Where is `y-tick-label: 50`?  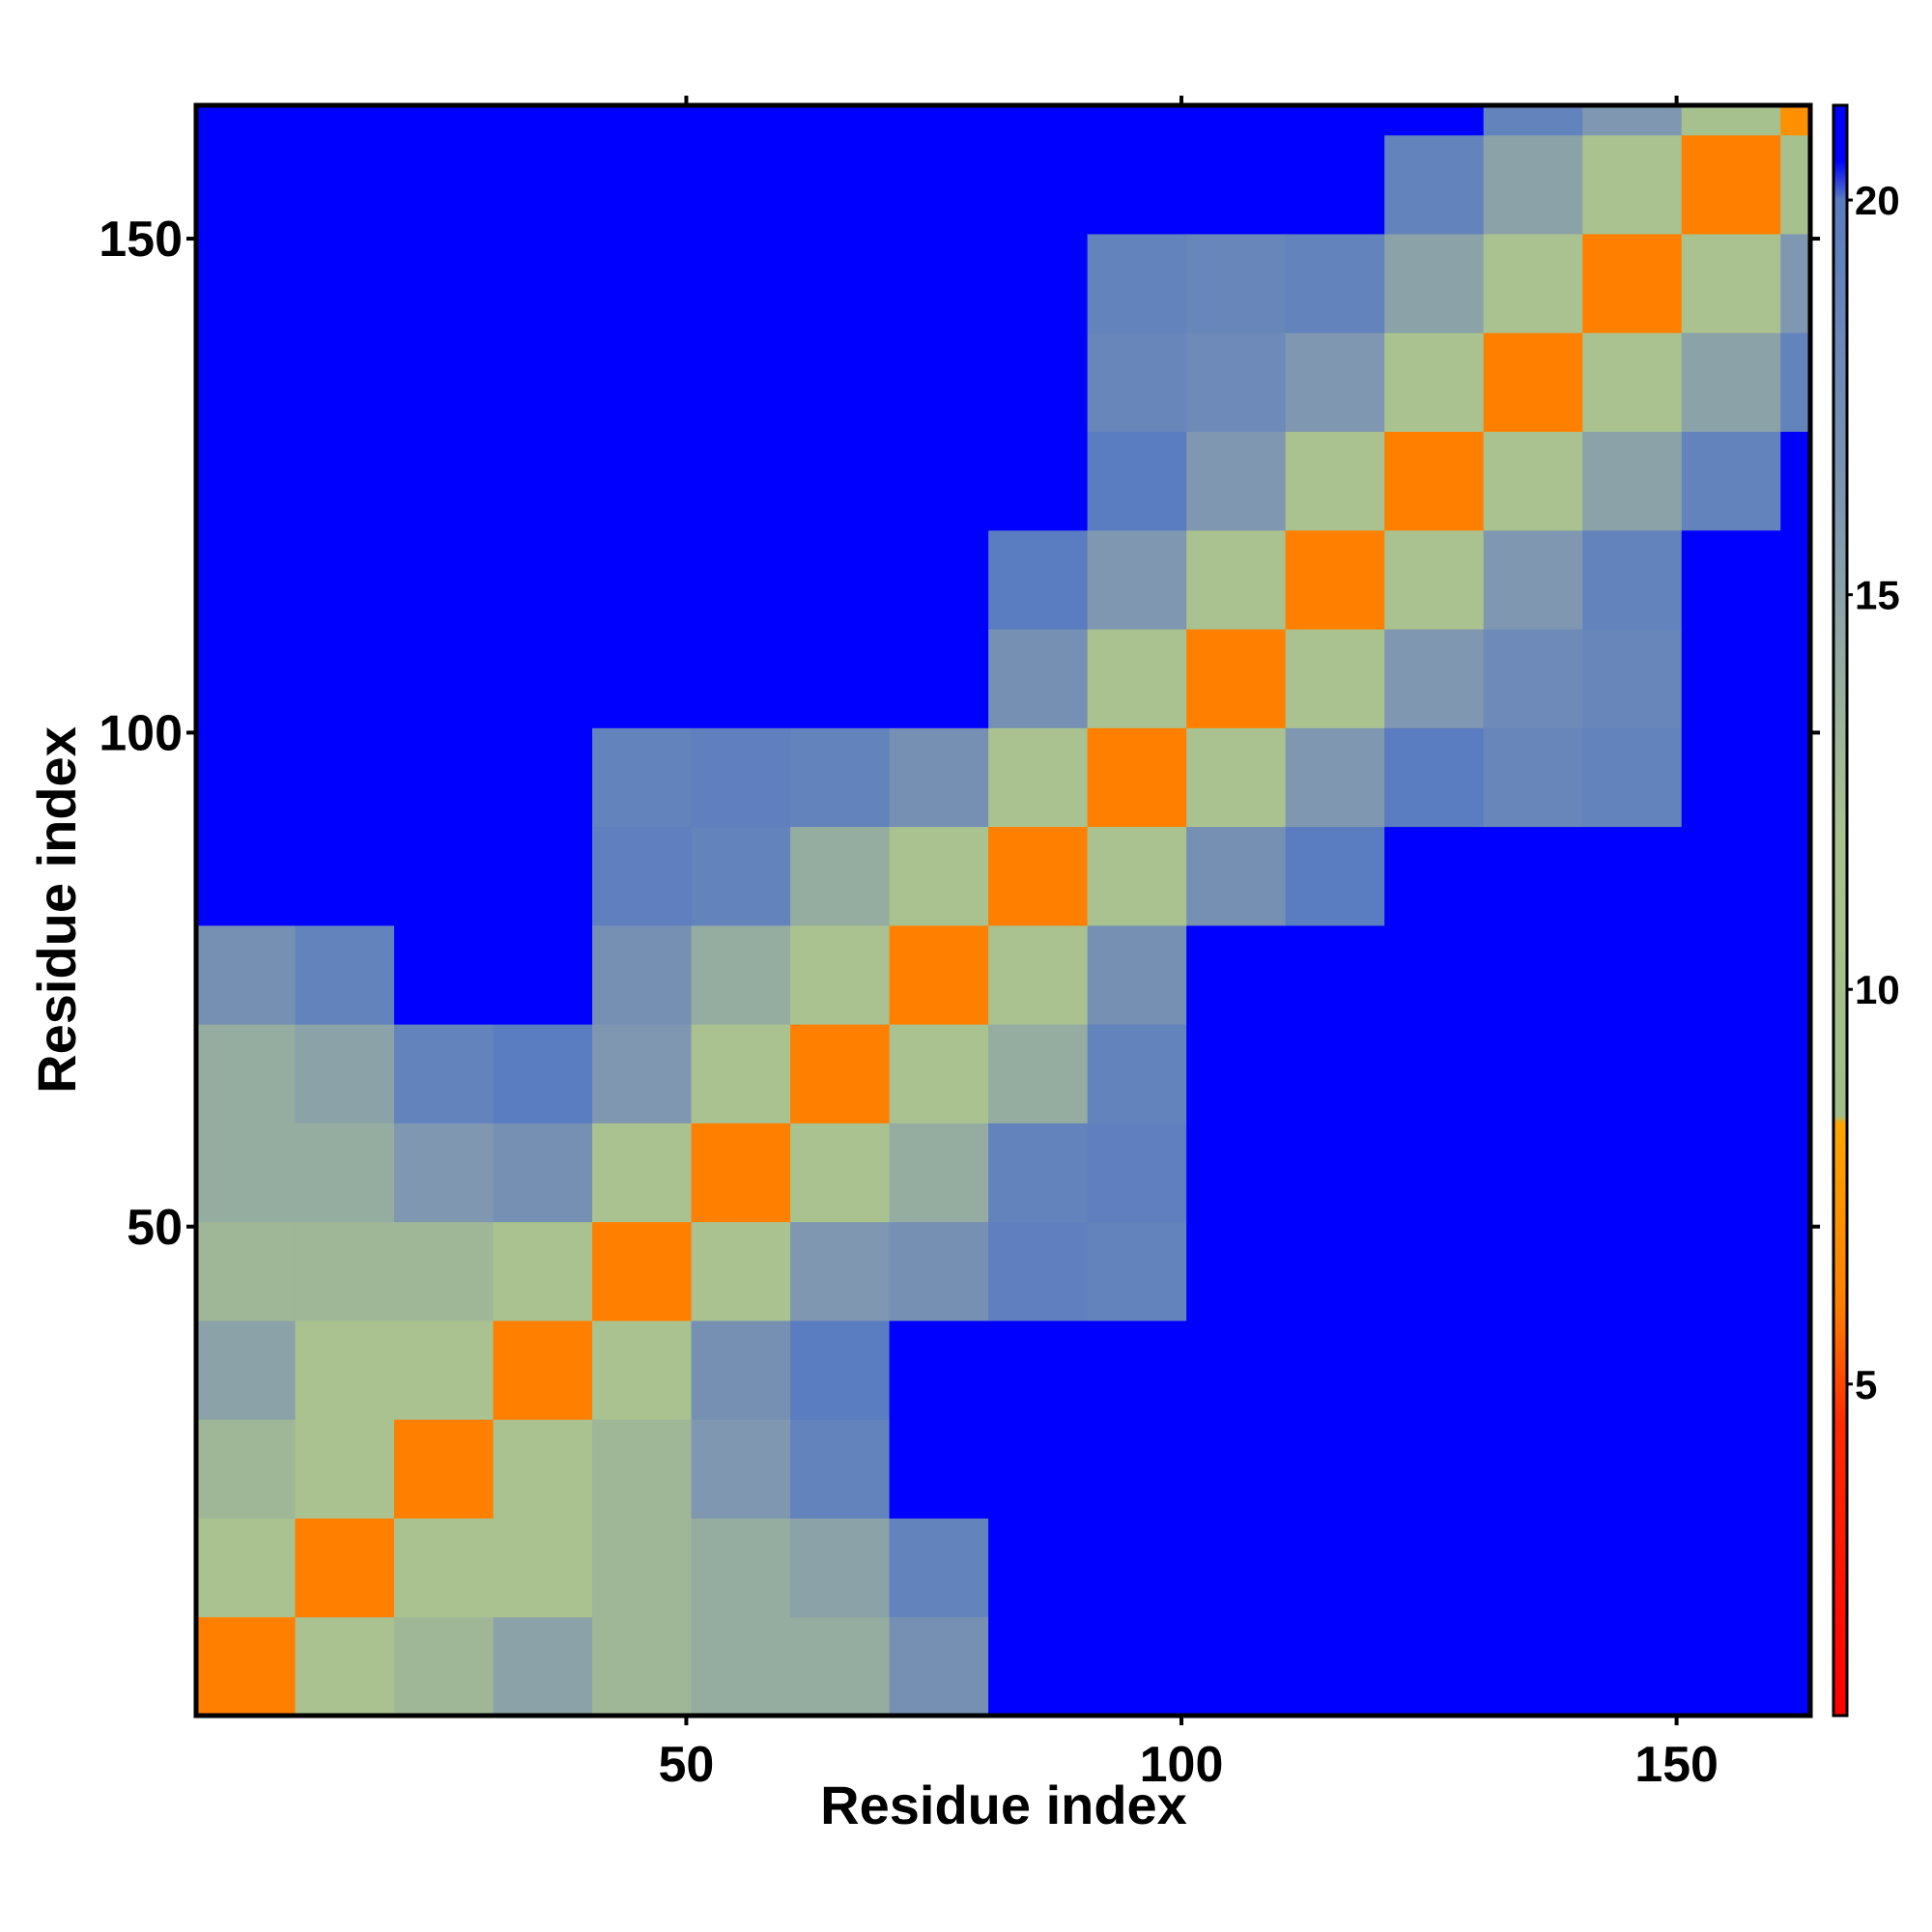
y-tick-label: 50 is located at coordinates (155, 1228).